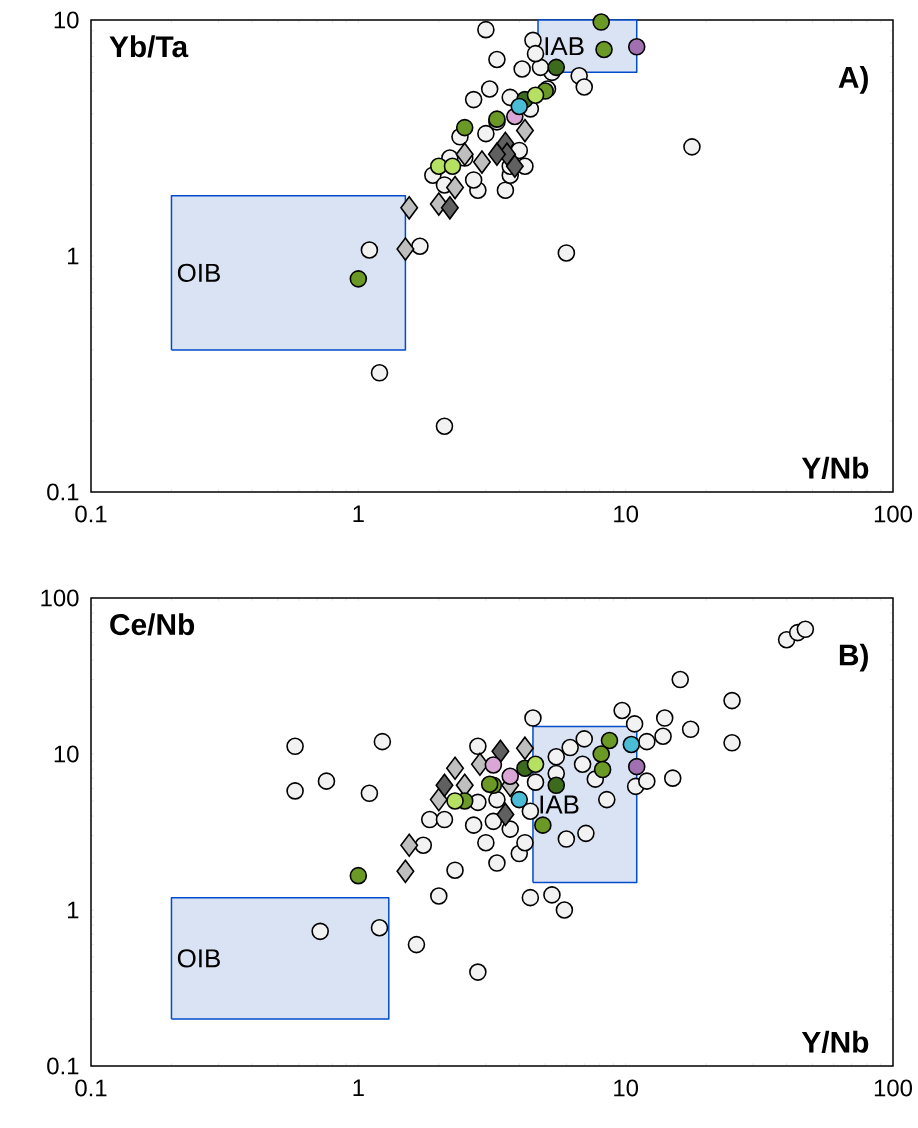 This screenshot has width=918, height=1128. What do you see at coordinates (853, 79) in the screenshot?
I see `text: A)` at bounding box center [853, 79].